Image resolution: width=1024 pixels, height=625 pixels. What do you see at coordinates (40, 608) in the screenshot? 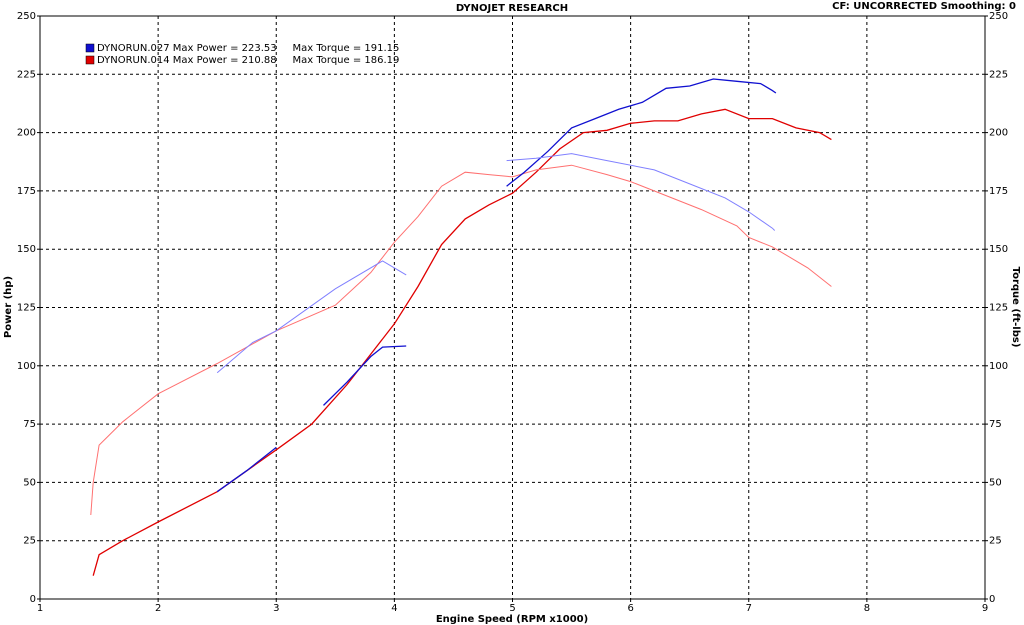
I see `x-tick-label: 1` at bounding box center [40, 608].